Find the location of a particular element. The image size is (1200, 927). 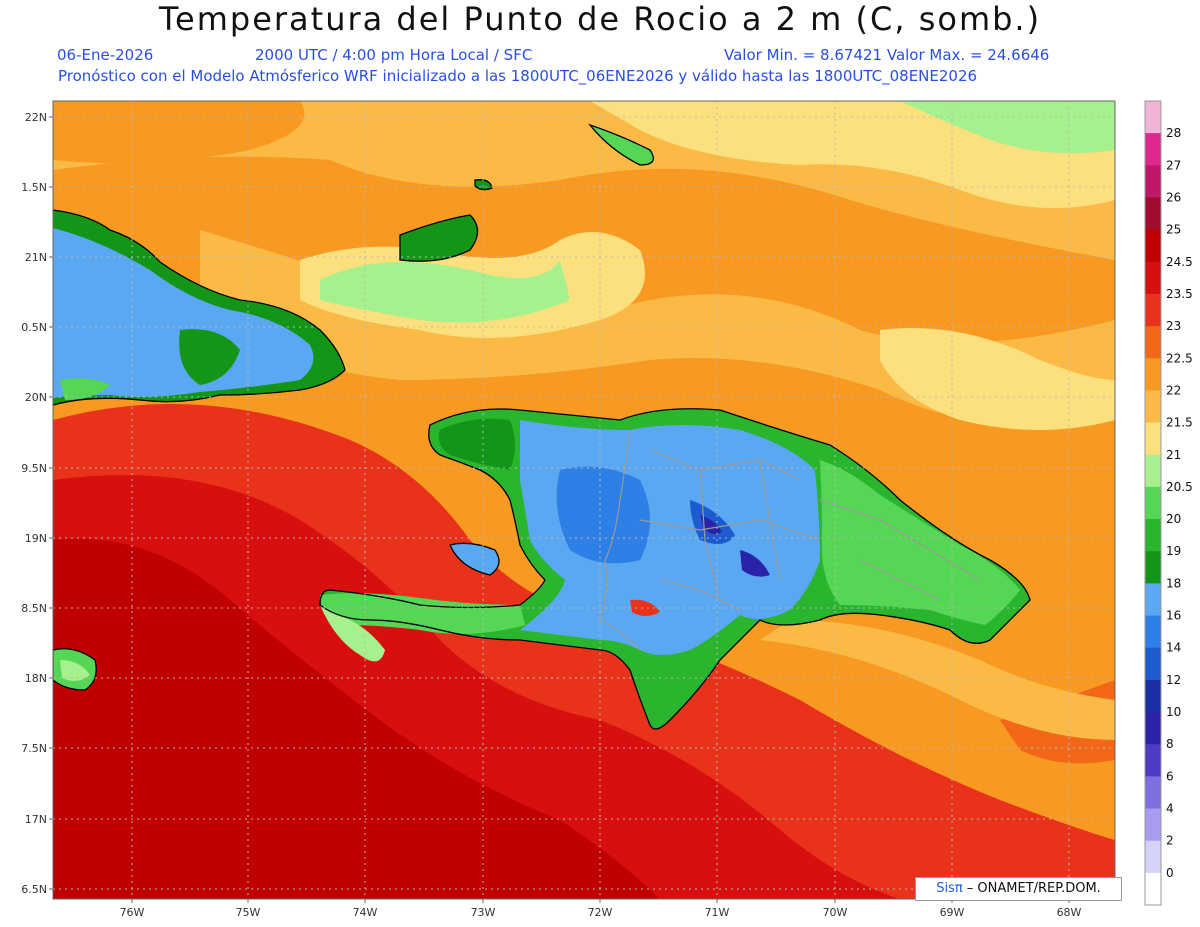

lon-label: 72W is located at coordinates (600, 912).